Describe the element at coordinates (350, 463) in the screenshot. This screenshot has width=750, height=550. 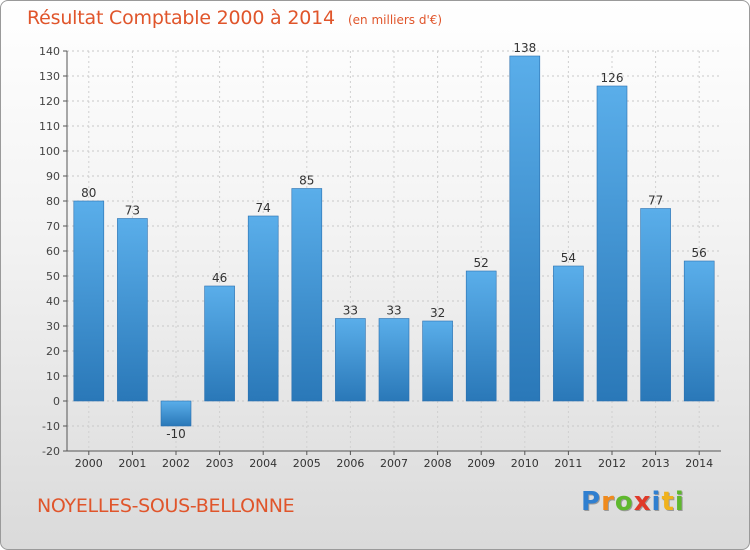
I see `x-tick-label: 2006` at that location.